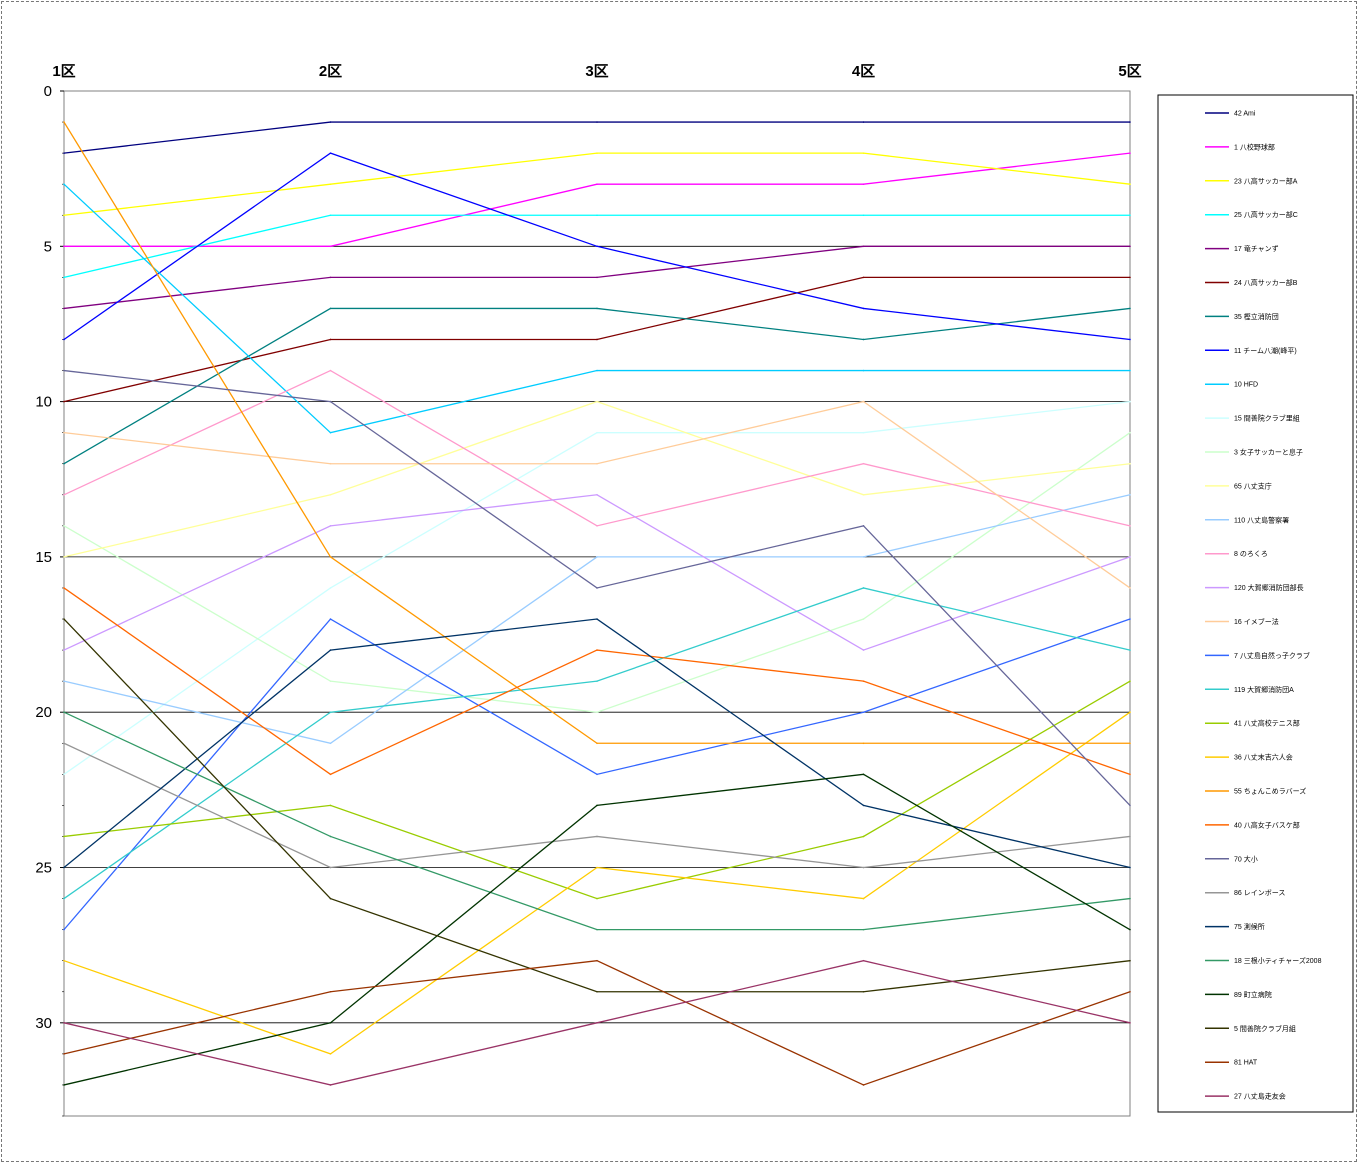  I want to click on legend-label: 40 八高女子バスケ部, so click(1267, 824).